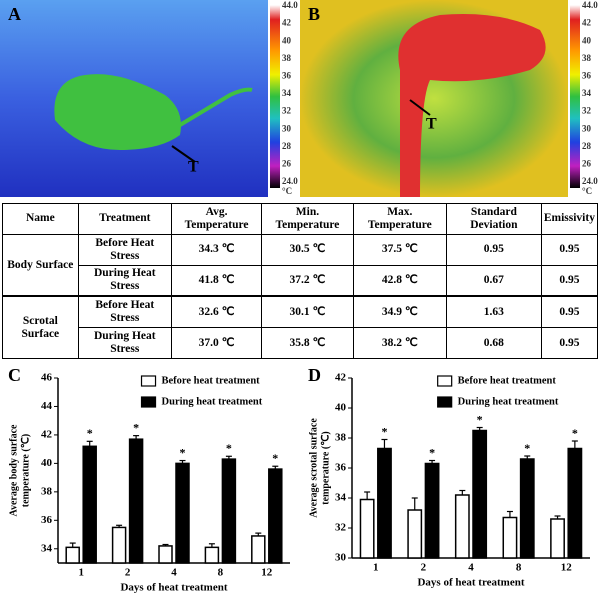  I want to click on table-cell: 37.0 ℃, so click(216, 343).